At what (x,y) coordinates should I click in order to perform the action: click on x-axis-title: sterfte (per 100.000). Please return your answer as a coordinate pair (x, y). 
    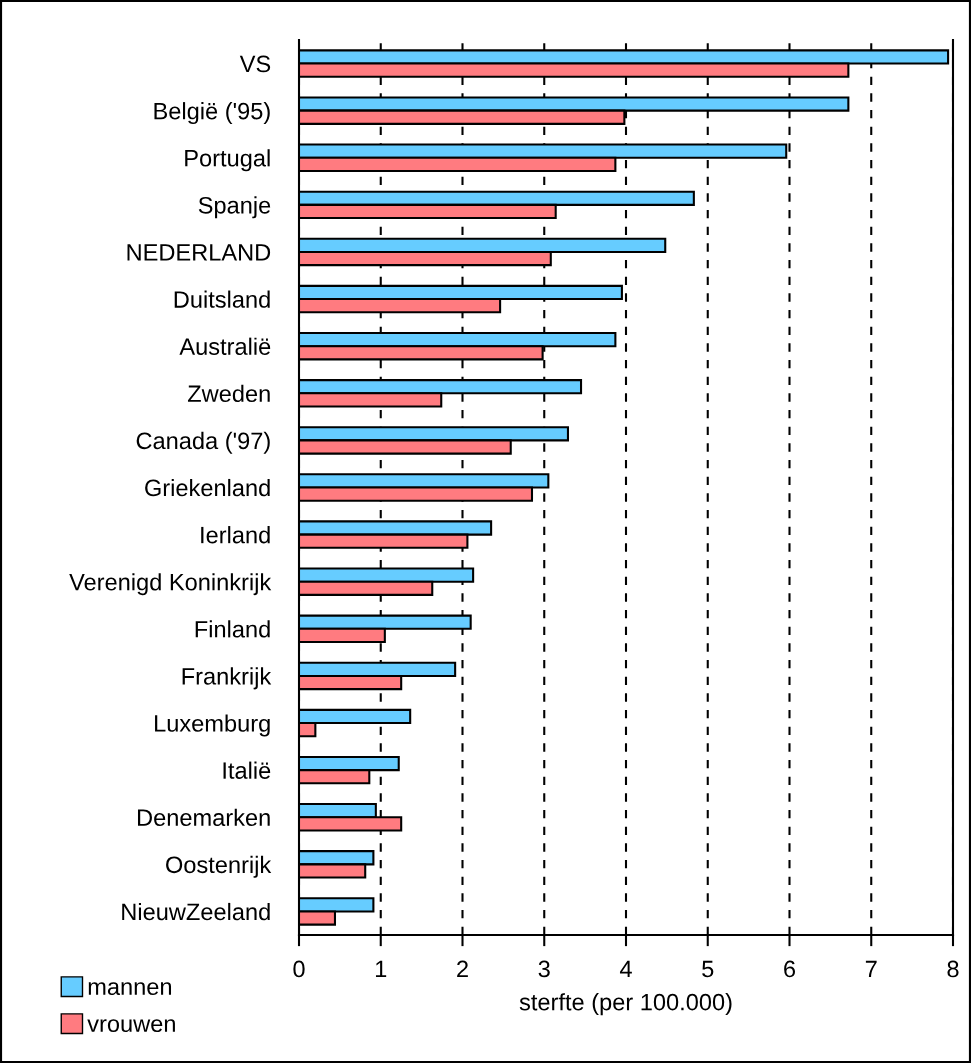
    Looking at the image, I should click on (625, 1004).